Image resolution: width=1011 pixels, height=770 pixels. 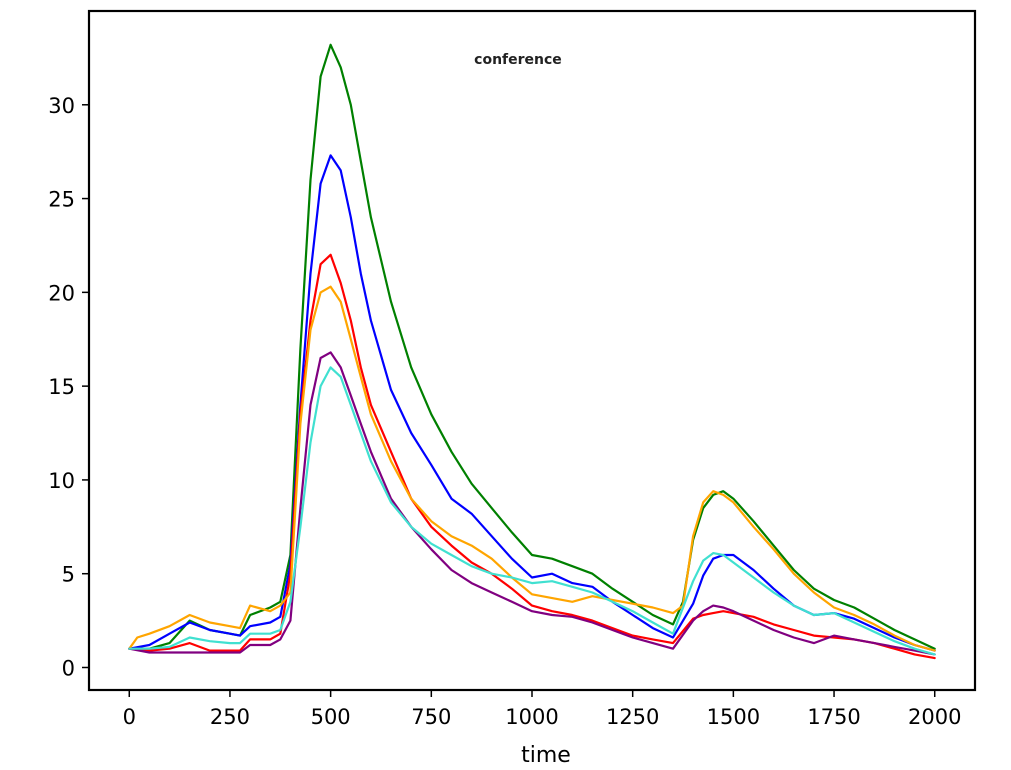 What do you see at coordinates (934, 717) in the screenshot?
I see `x-tick-label: 2000` at bounding box center [934, 717].